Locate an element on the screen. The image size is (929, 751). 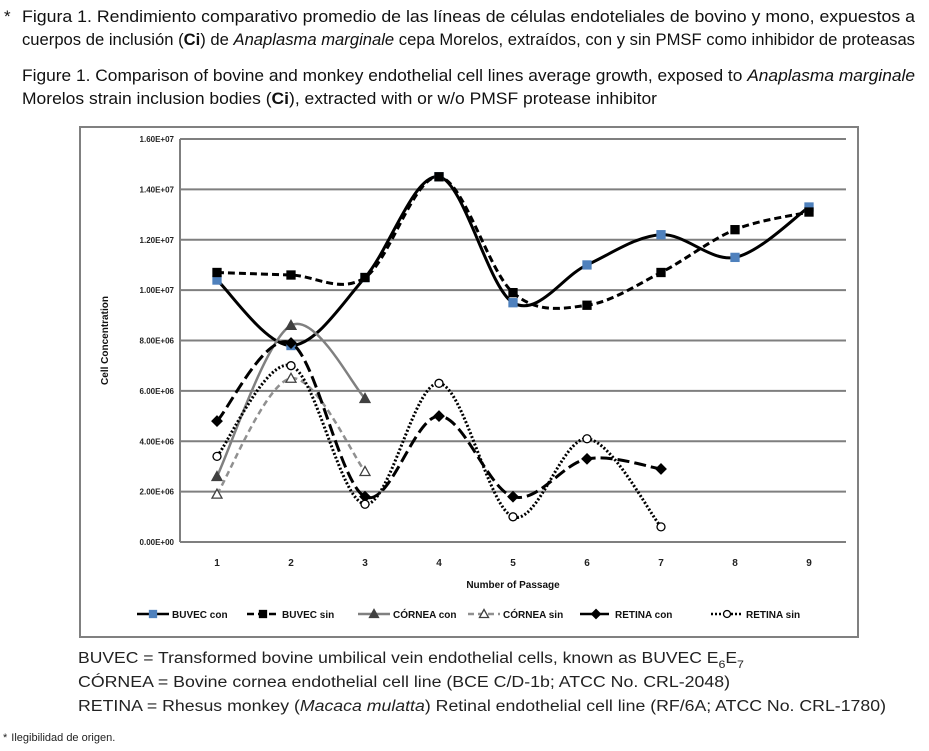
text: Morelos strain inclusion bodies ( is located at coordinates (147, 98).